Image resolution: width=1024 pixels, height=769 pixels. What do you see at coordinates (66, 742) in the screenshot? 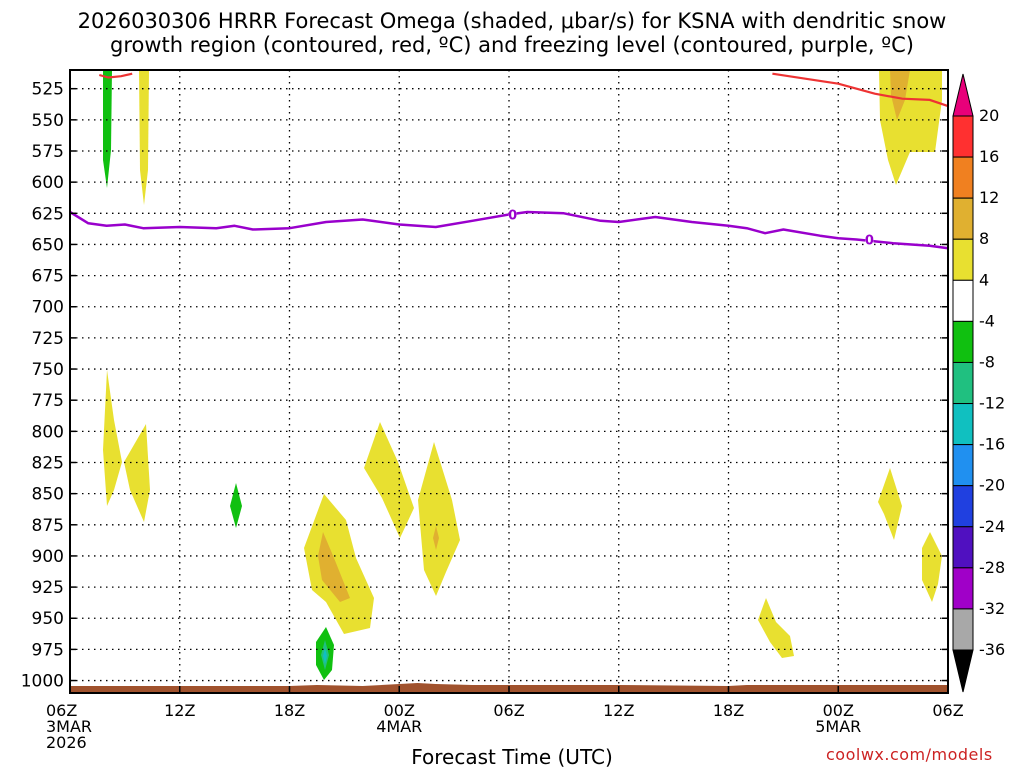
I see `x-tick-label-0-2: 2026` at bounding box center [66, 742].